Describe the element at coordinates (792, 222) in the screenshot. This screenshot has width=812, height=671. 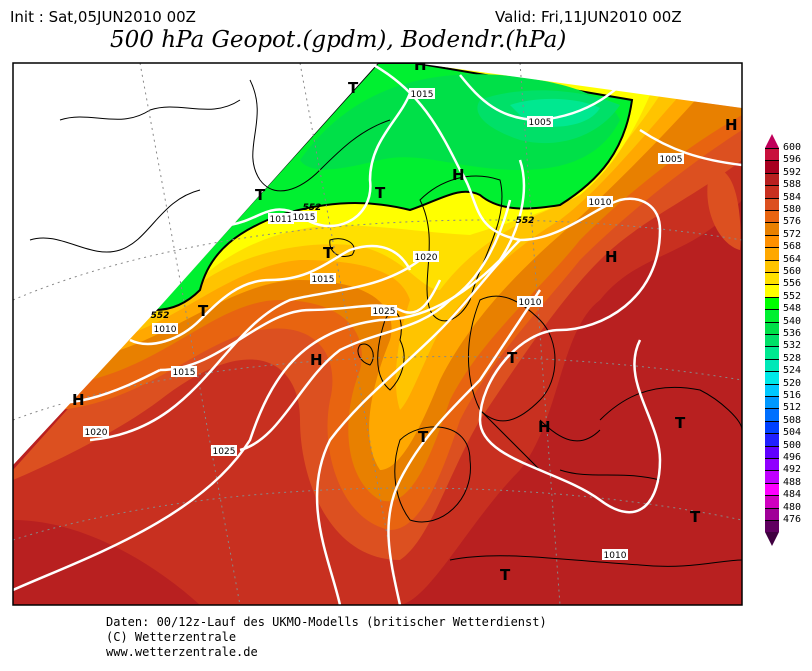
I see `legend-label: 576` at that location.